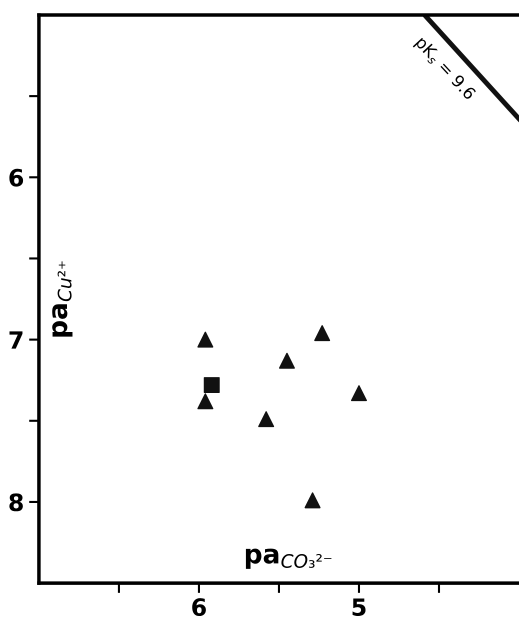 The image size is (519, 623). What do you see at coordinates (16, 502) in the screenshot?
I see `y-tick-label: 8` at bounding box center [16, 502].